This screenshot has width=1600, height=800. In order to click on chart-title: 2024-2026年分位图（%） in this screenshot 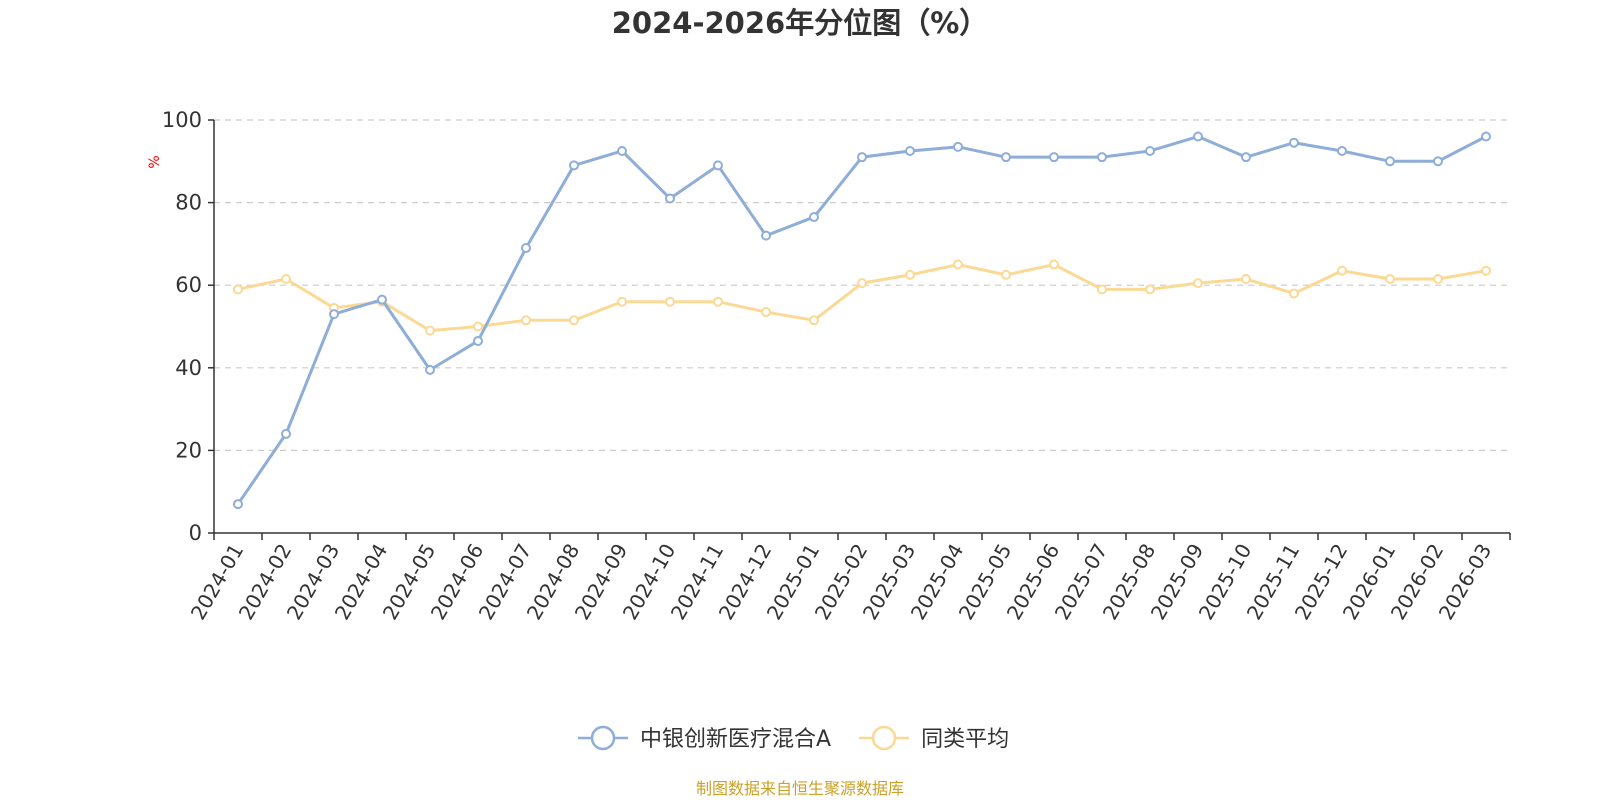, I will do `click(800, 23)`.